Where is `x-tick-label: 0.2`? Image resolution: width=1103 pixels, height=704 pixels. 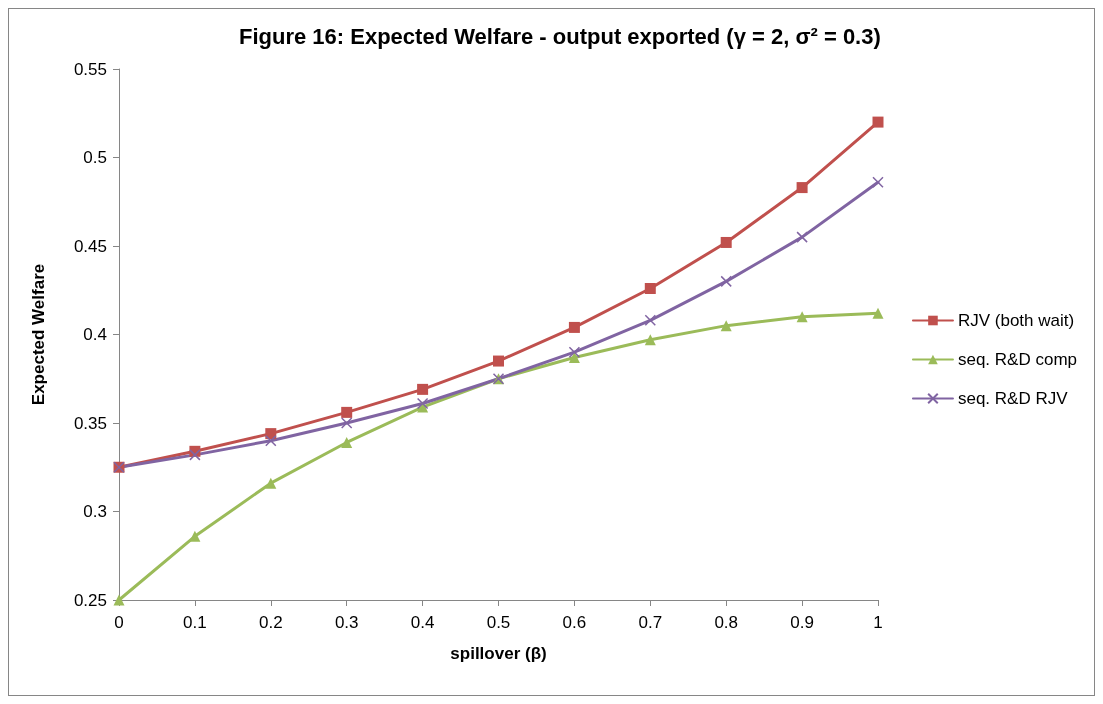 x-tick-label: 0.2 is located at coordinates (270, 622).